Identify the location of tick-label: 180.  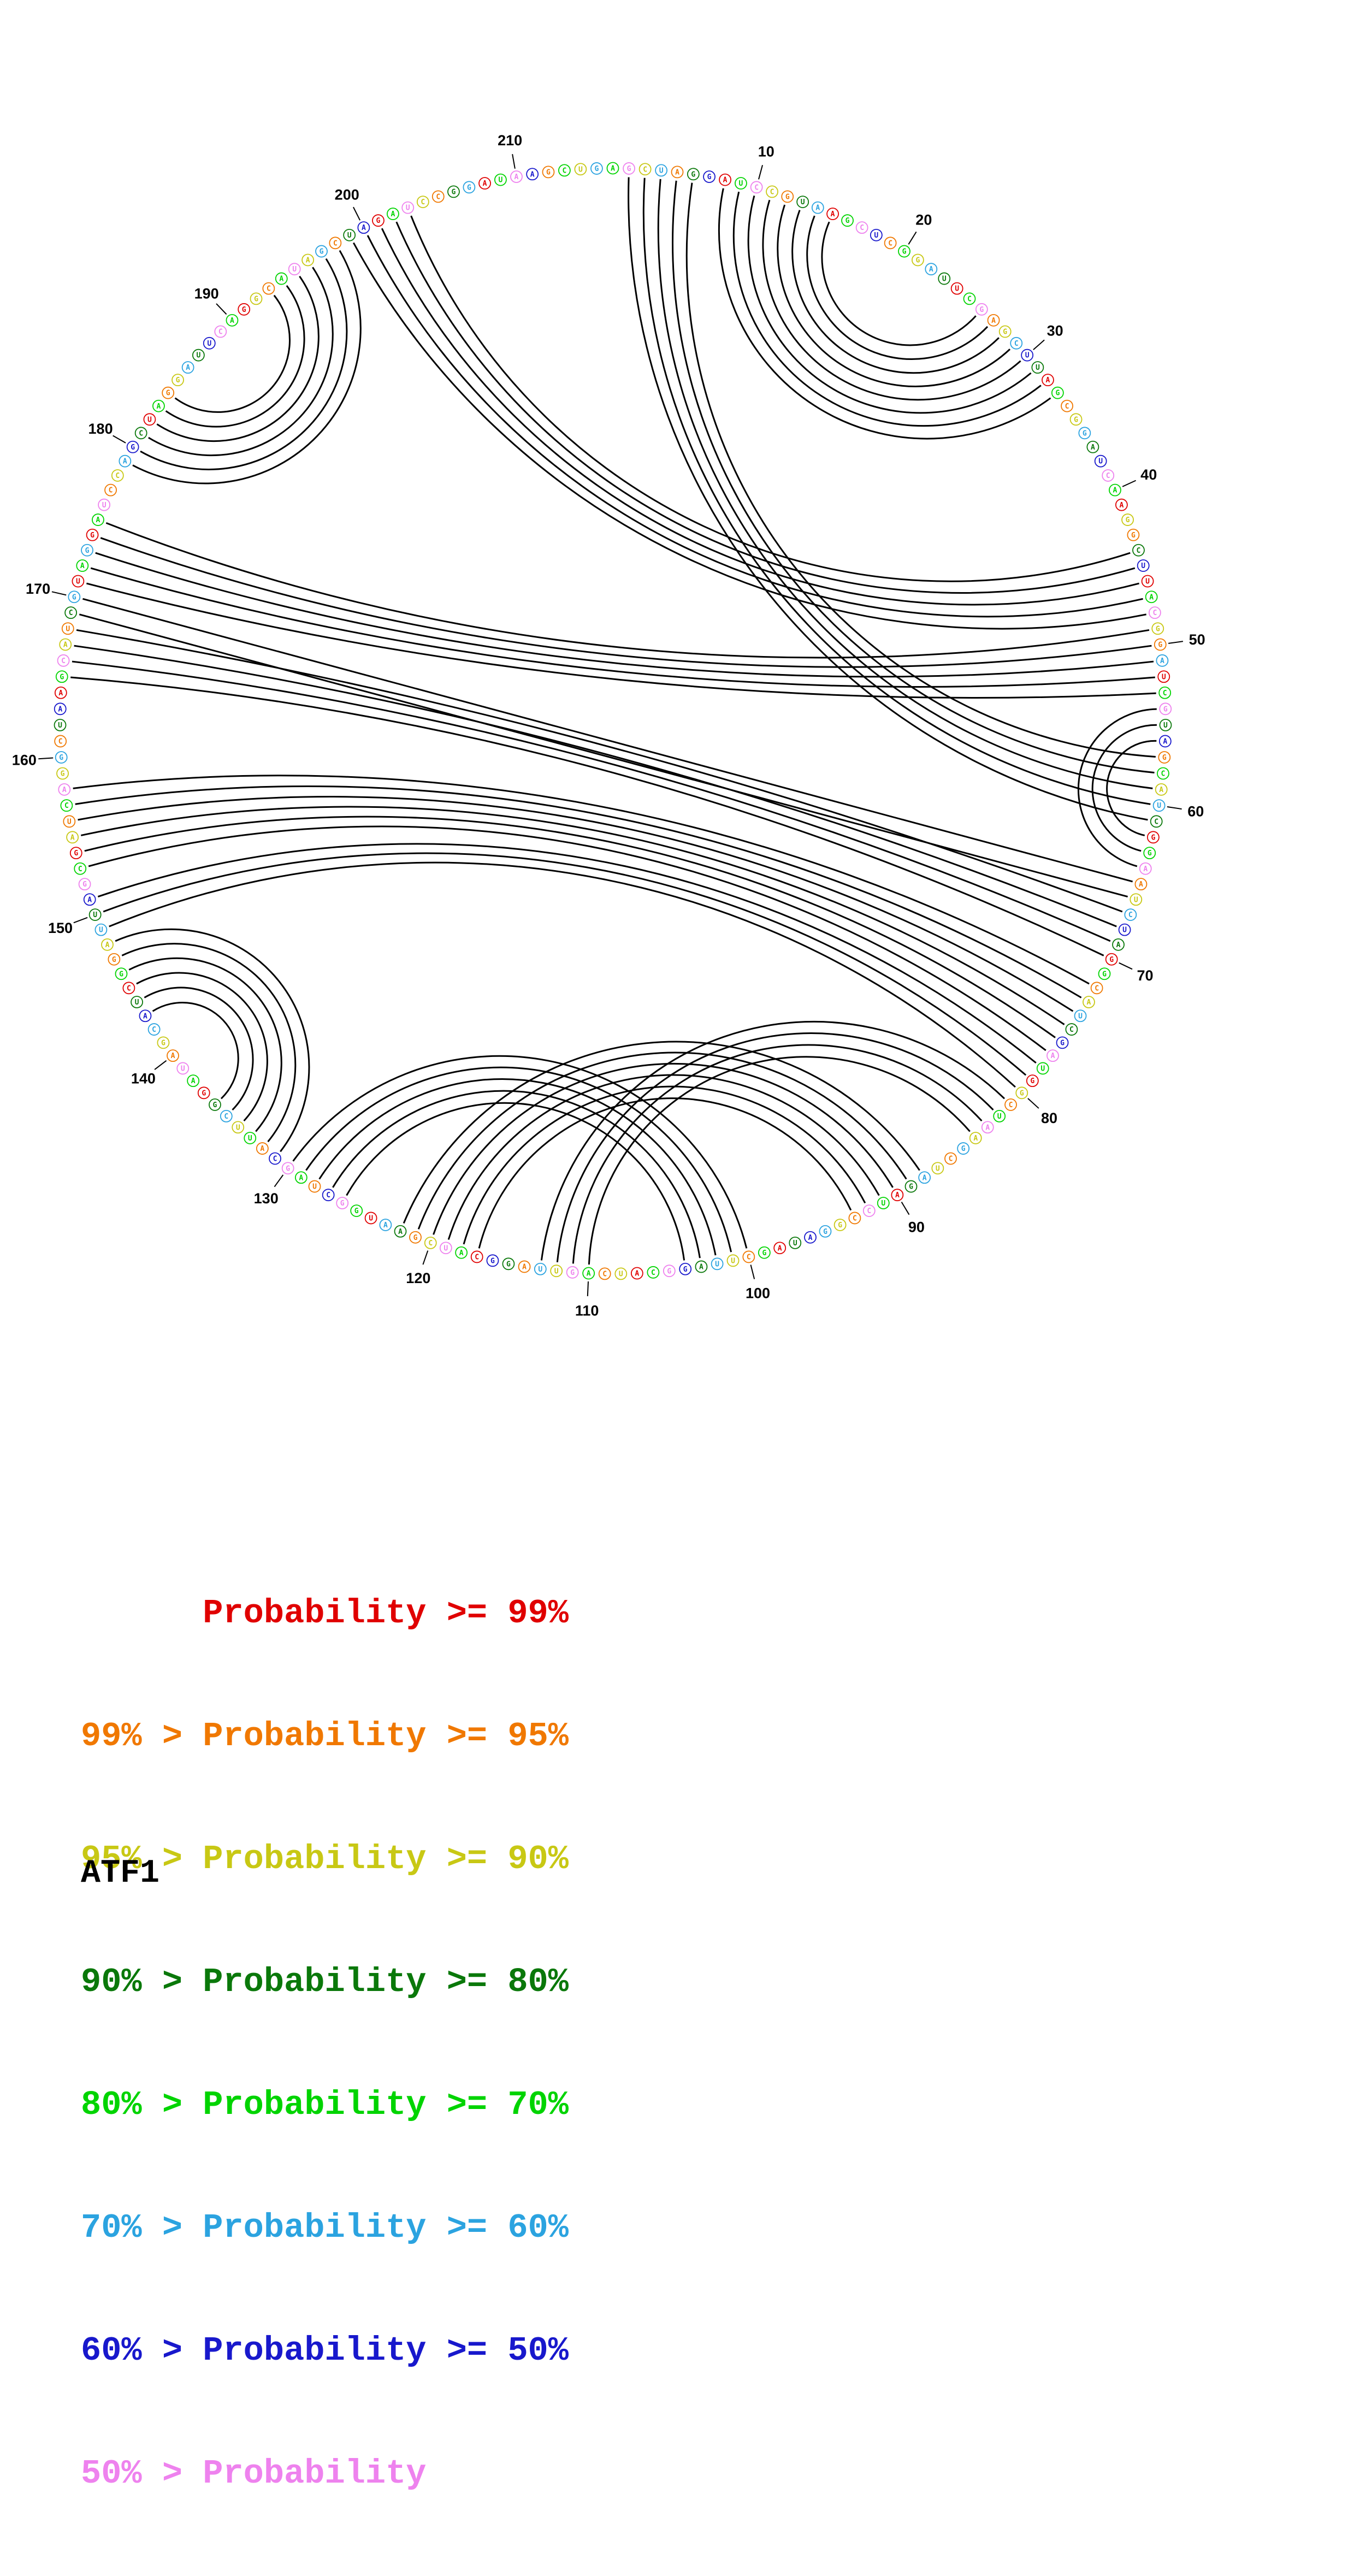
(100, 429).